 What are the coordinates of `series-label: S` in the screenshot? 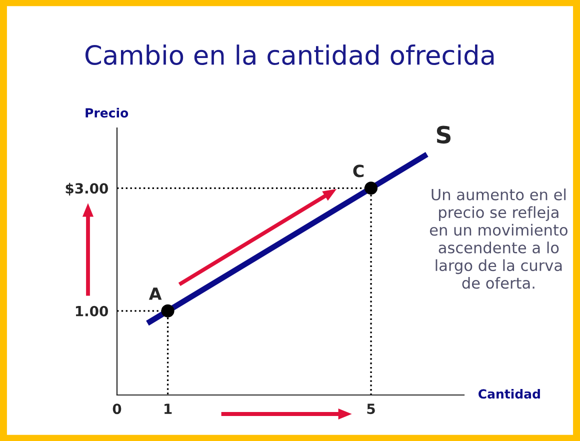 It's located at (443, 135).